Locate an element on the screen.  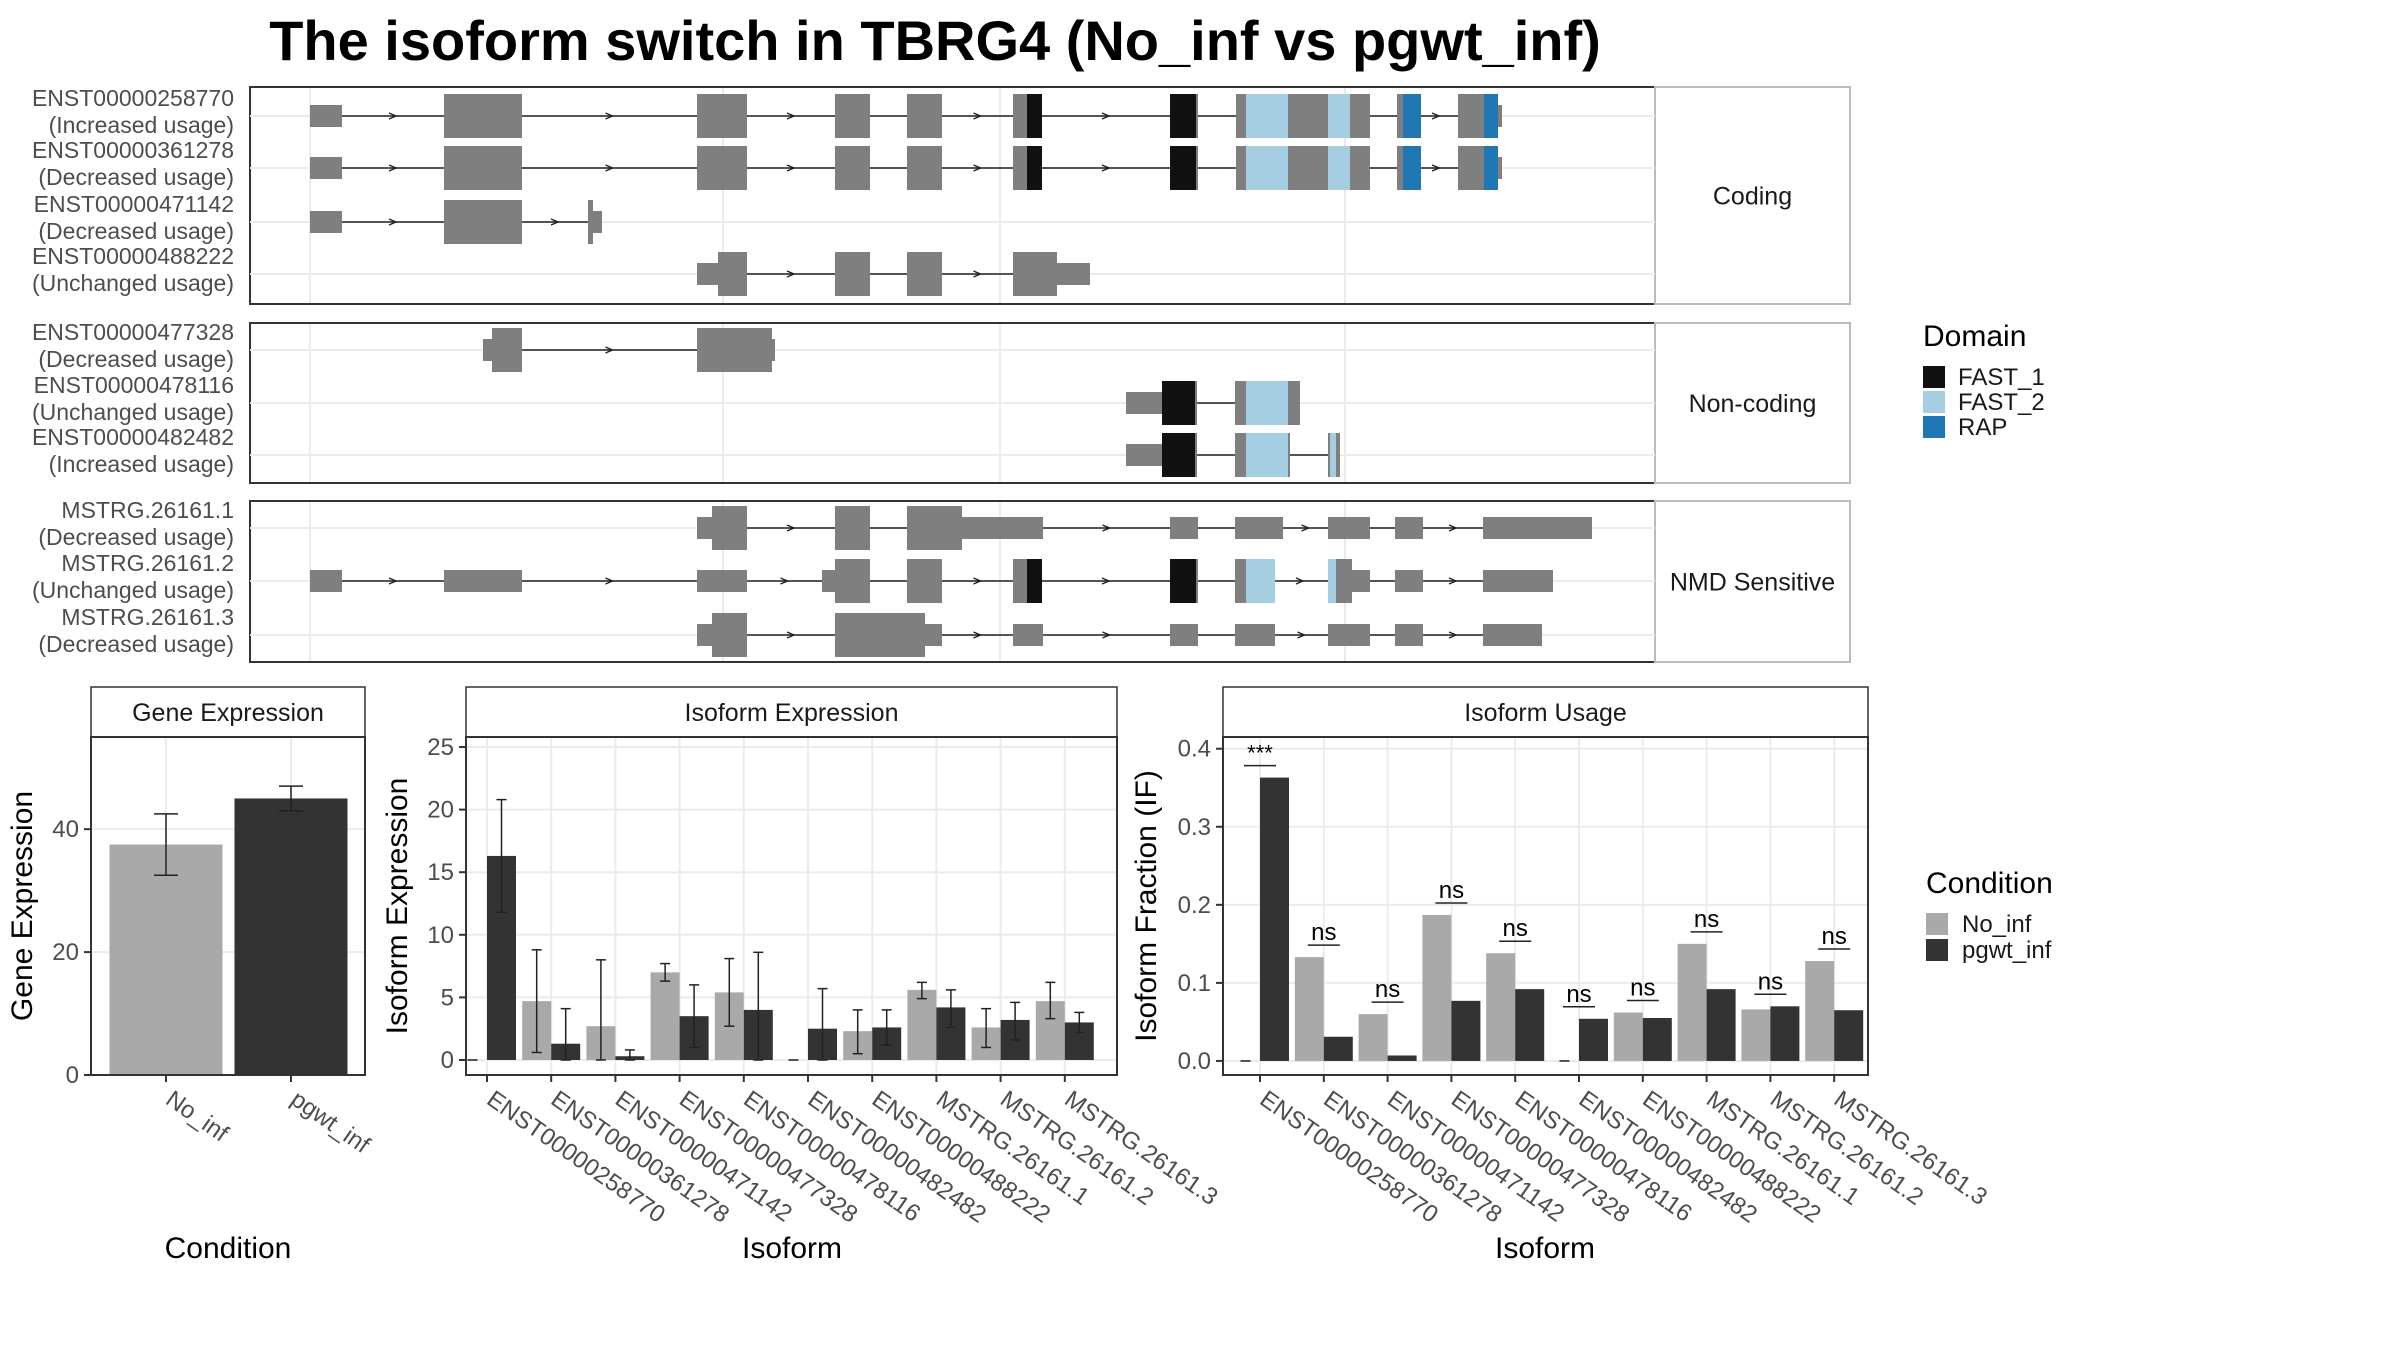
x-axis-title: Condition is located at coordinates (228, 1248).